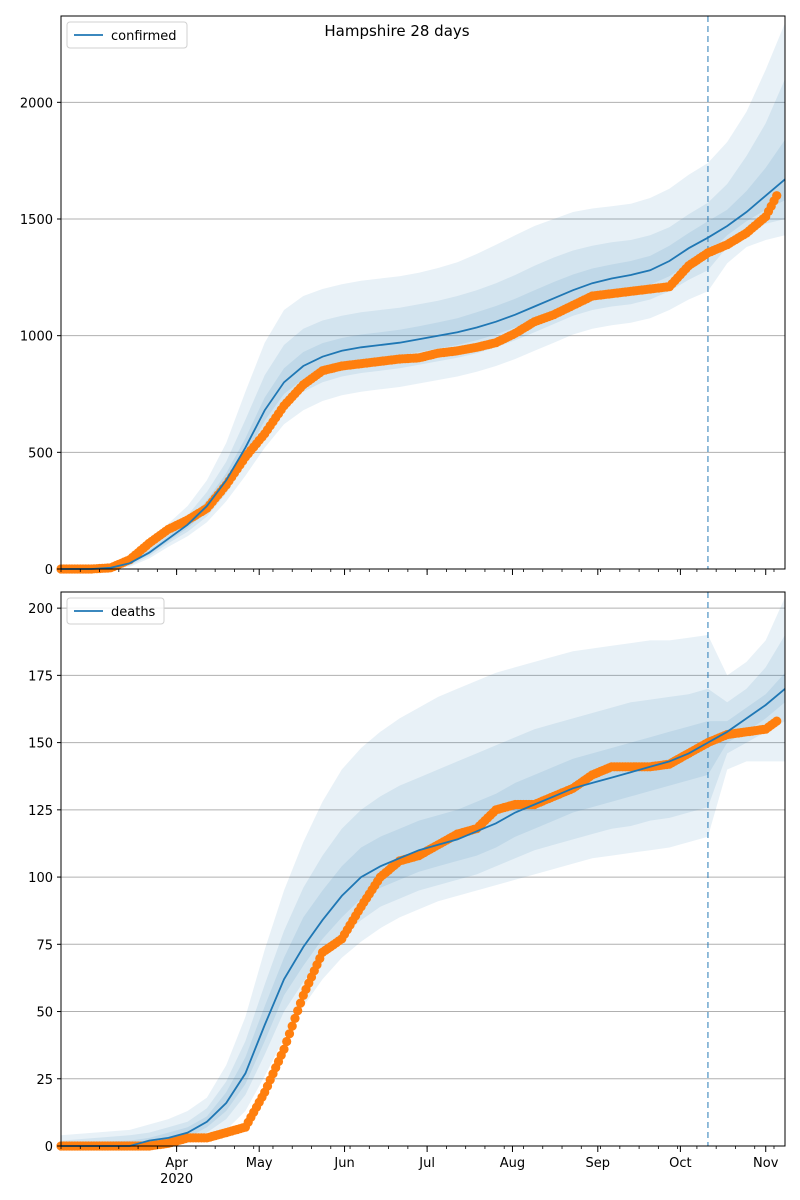 The width and height of the screenshot is (800, 1200). I want to click on y-tick-label: 25, so click(44, 1080).